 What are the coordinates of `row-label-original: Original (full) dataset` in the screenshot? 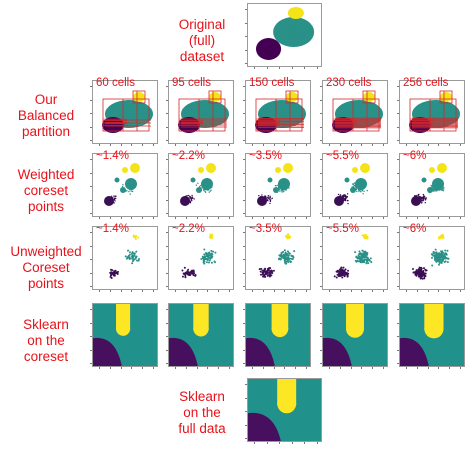 It's located at (202, 41).